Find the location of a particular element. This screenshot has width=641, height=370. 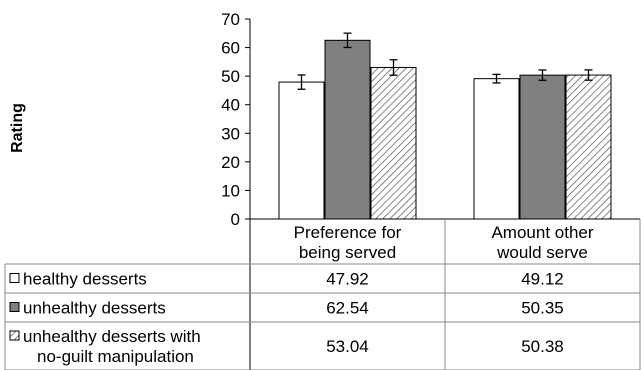

category-label: Amount other is located at coordinates (542, 232).